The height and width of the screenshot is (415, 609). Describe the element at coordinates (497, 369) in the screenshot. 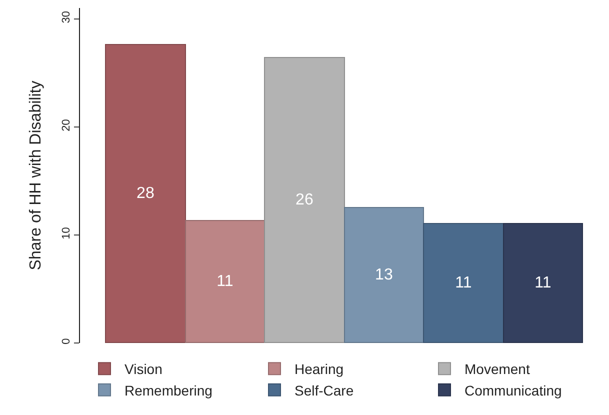

I see `legend-label: Movement` at that location.